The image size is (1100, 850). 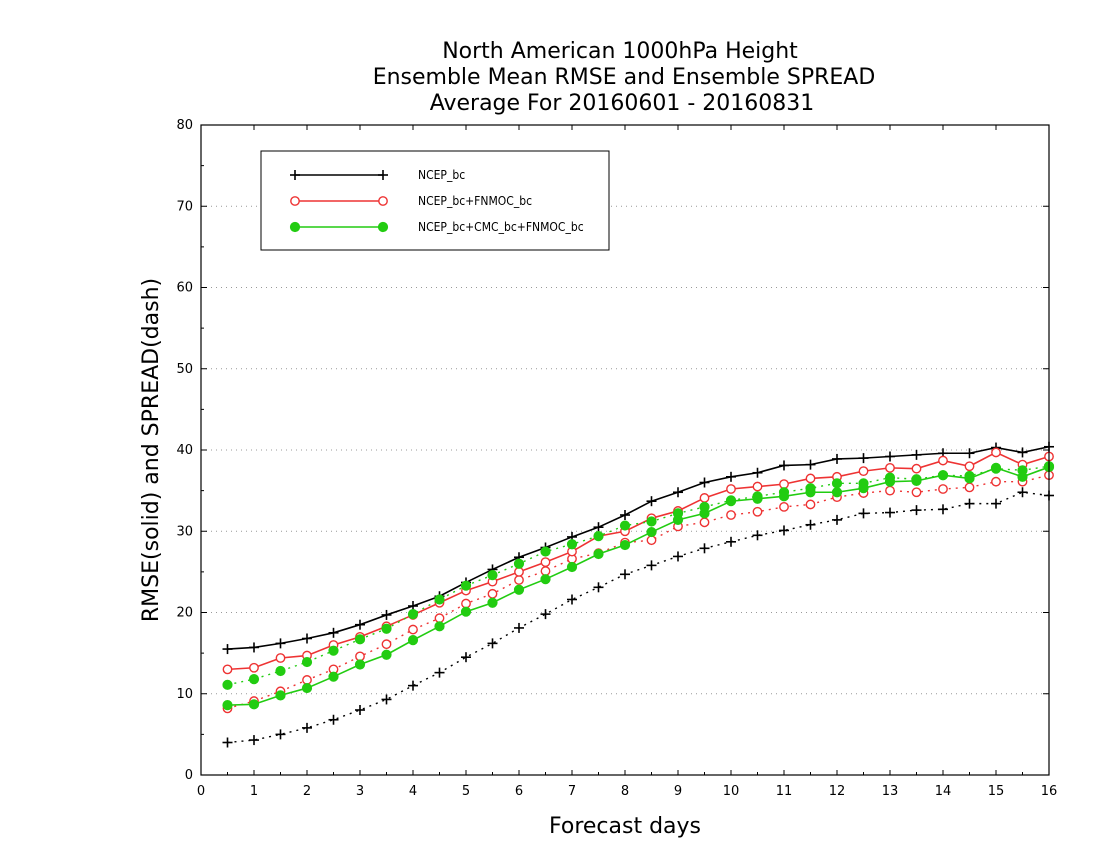 I want to click on x-tick-label: 10, so click(x=731, y=791).